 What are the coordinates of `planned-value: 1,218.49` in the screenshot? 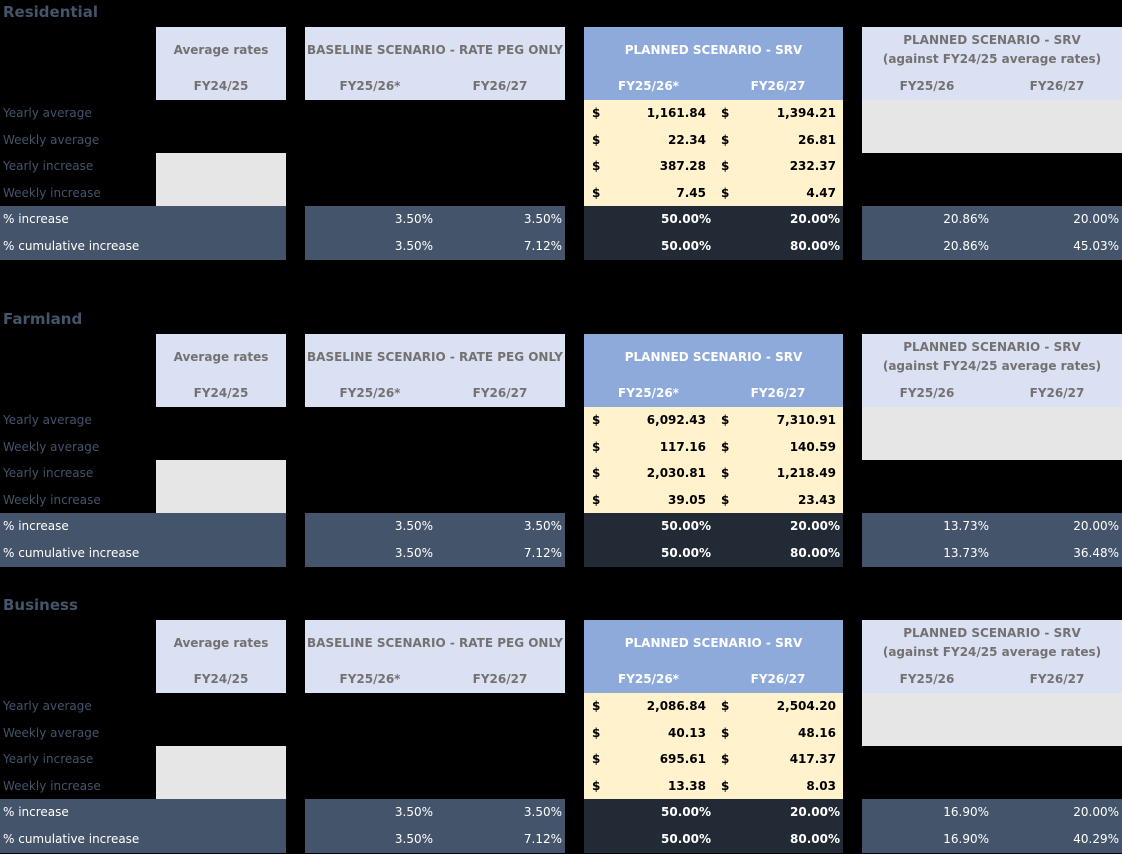 It's located at (806, 473).